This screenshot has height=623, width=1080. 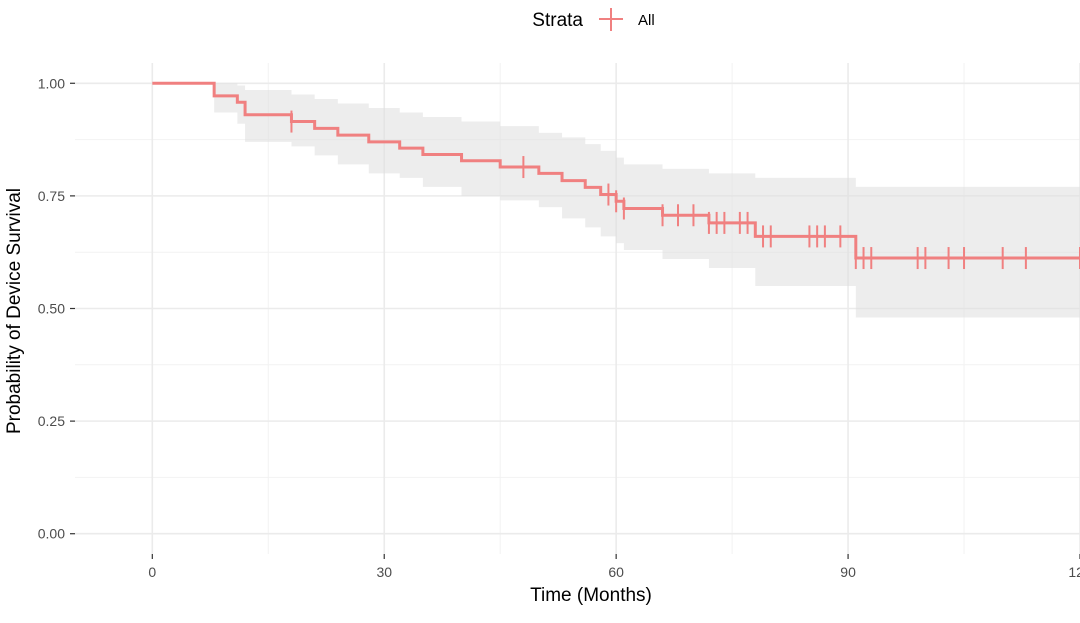 I want to click on x-tick-label: 0, so click(x=152, y=572).